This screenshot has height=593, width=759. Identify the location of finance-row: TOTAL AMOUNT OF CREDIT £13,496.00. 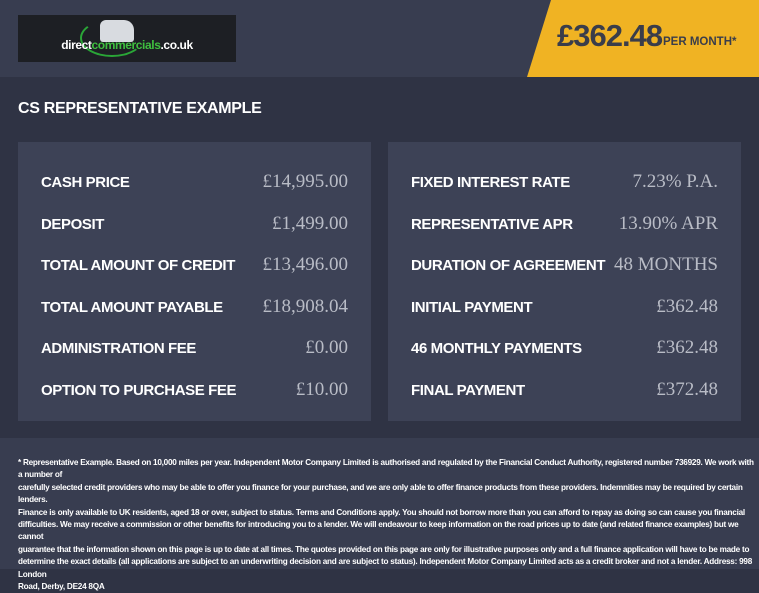
(194, 265).